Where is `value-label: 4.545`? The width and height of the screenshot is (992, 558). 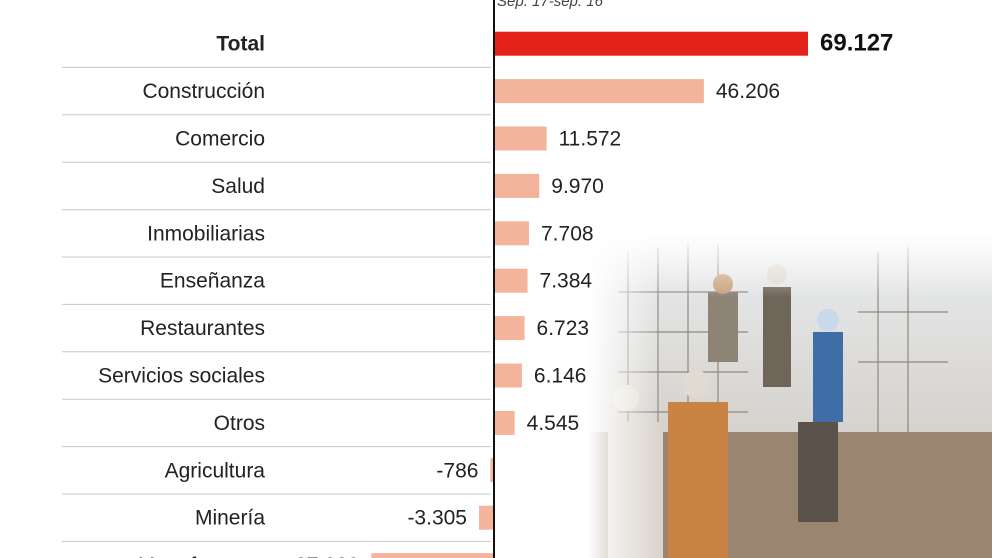
value-label: 4.545 is located at coordinates (553, 423).